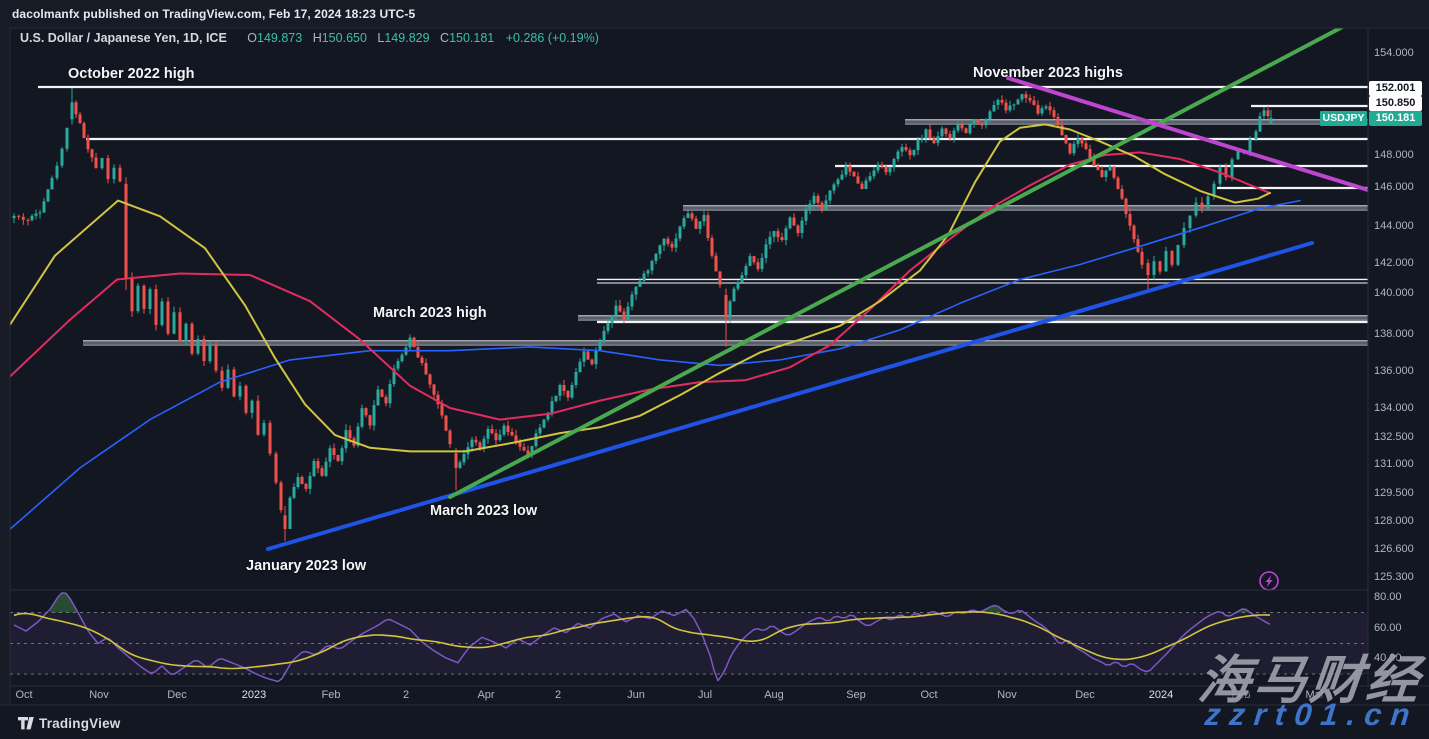 The image size is (1429, 739). Describe the element at coordinates (1395, 118) in the screenshot. I see `last-price-tag: 150.181` at that location.